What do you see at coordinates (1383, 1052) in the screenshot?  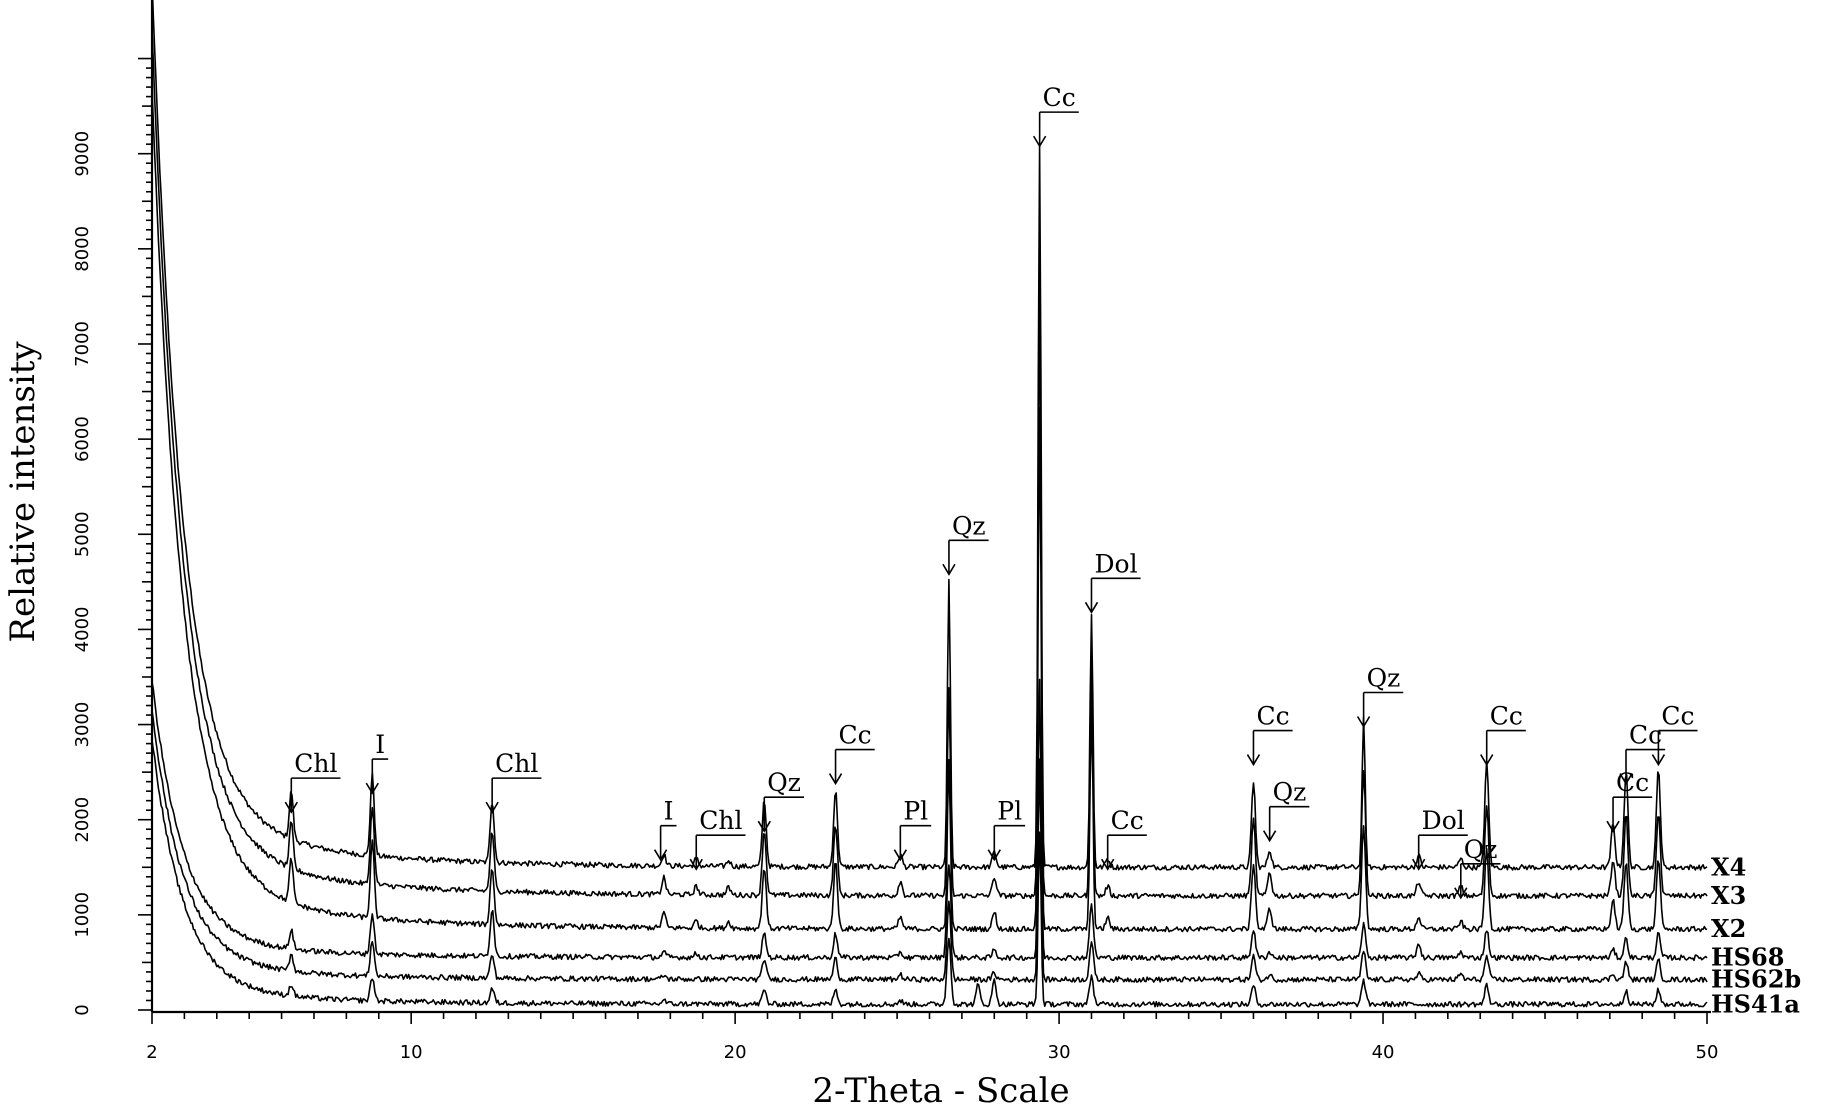 I see `x-tick-label: 40` at bounding box center [1383, 1052].